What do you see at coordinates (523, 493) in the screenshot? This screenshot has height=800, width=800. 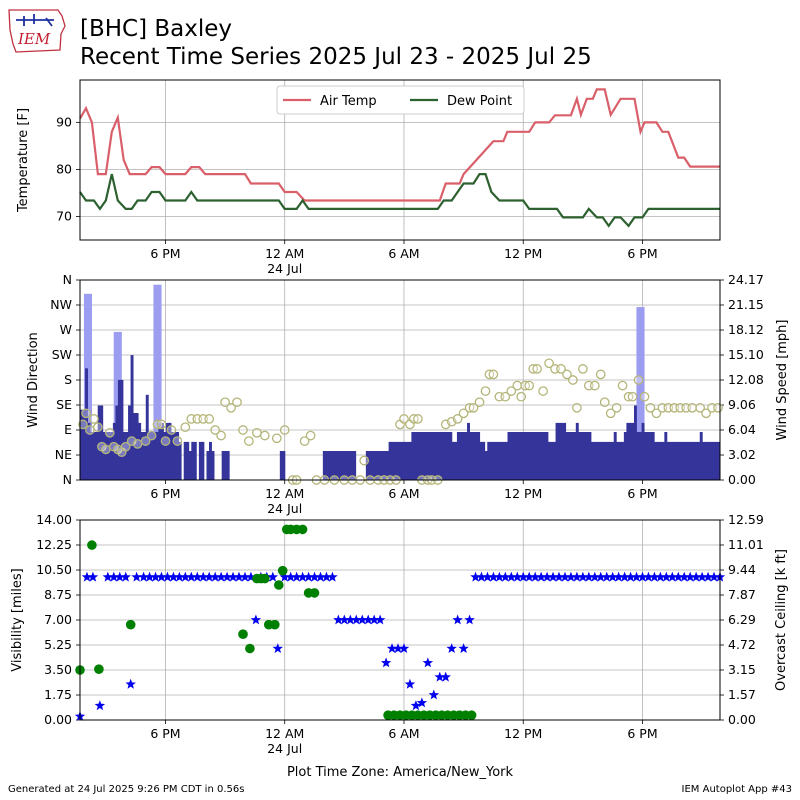 I see `x-tick-label: 12 PM` at bounding box center [523, 493].